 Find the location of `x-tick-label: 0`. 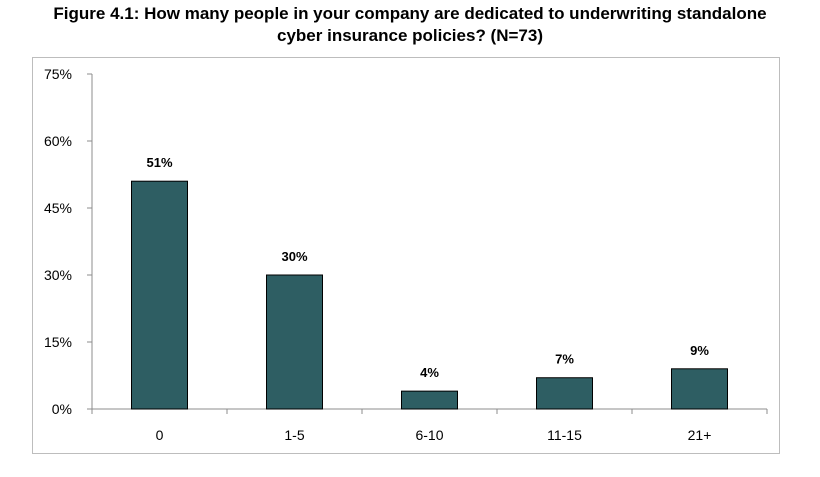

x-tick-label: 0 is located at coordinates (160, 435).